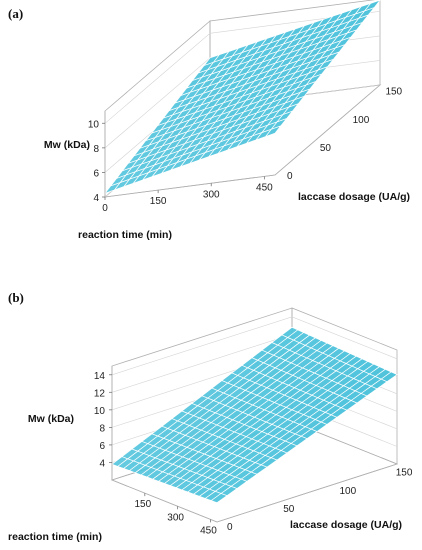  Describe the element at coordinates (100, 376) in the screenshot. I see `z-tick-label: 14` at that location.